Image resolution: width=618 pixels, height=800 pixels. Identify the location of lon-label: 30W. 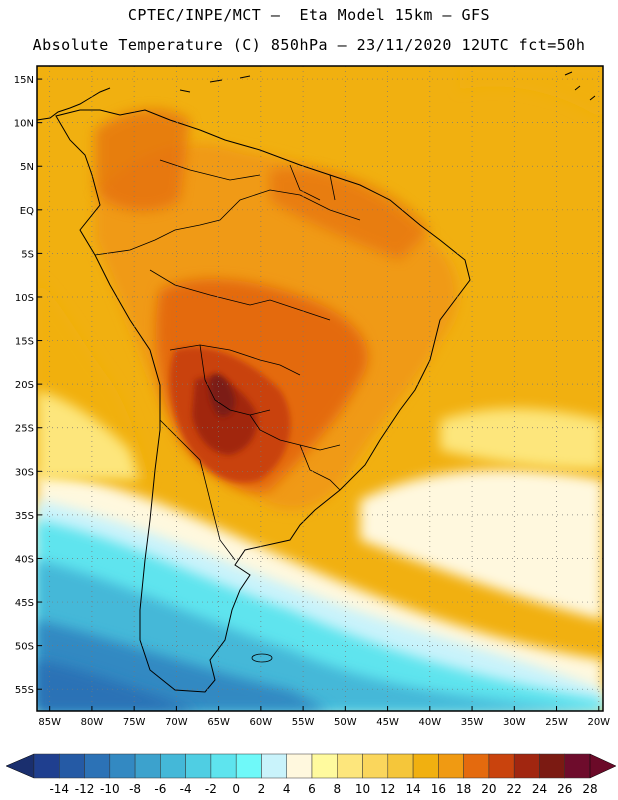
(514, 722).